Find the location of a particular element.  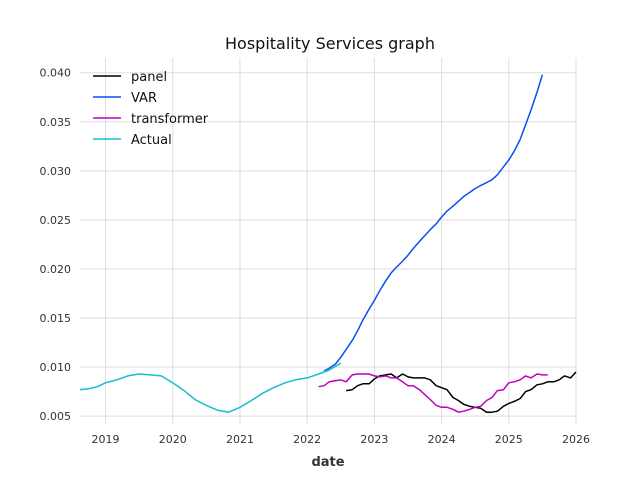

x-tick-label: 2025 is located at coordinates (509, 439).